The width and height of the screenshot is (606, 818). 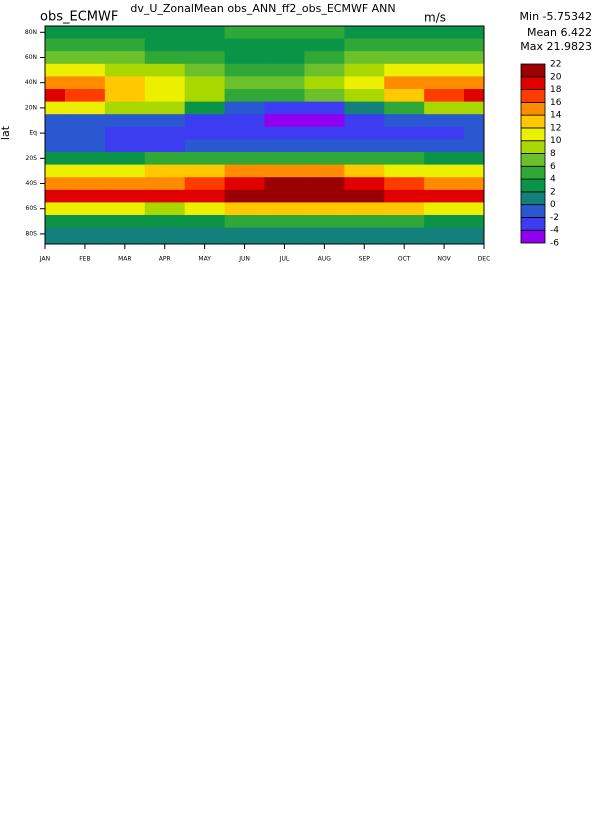 I want to click on chart-title: dv_U_ZonalMean obs_ANN_ff2_obs_ECMWF ANN, so click(x=262, y=8).